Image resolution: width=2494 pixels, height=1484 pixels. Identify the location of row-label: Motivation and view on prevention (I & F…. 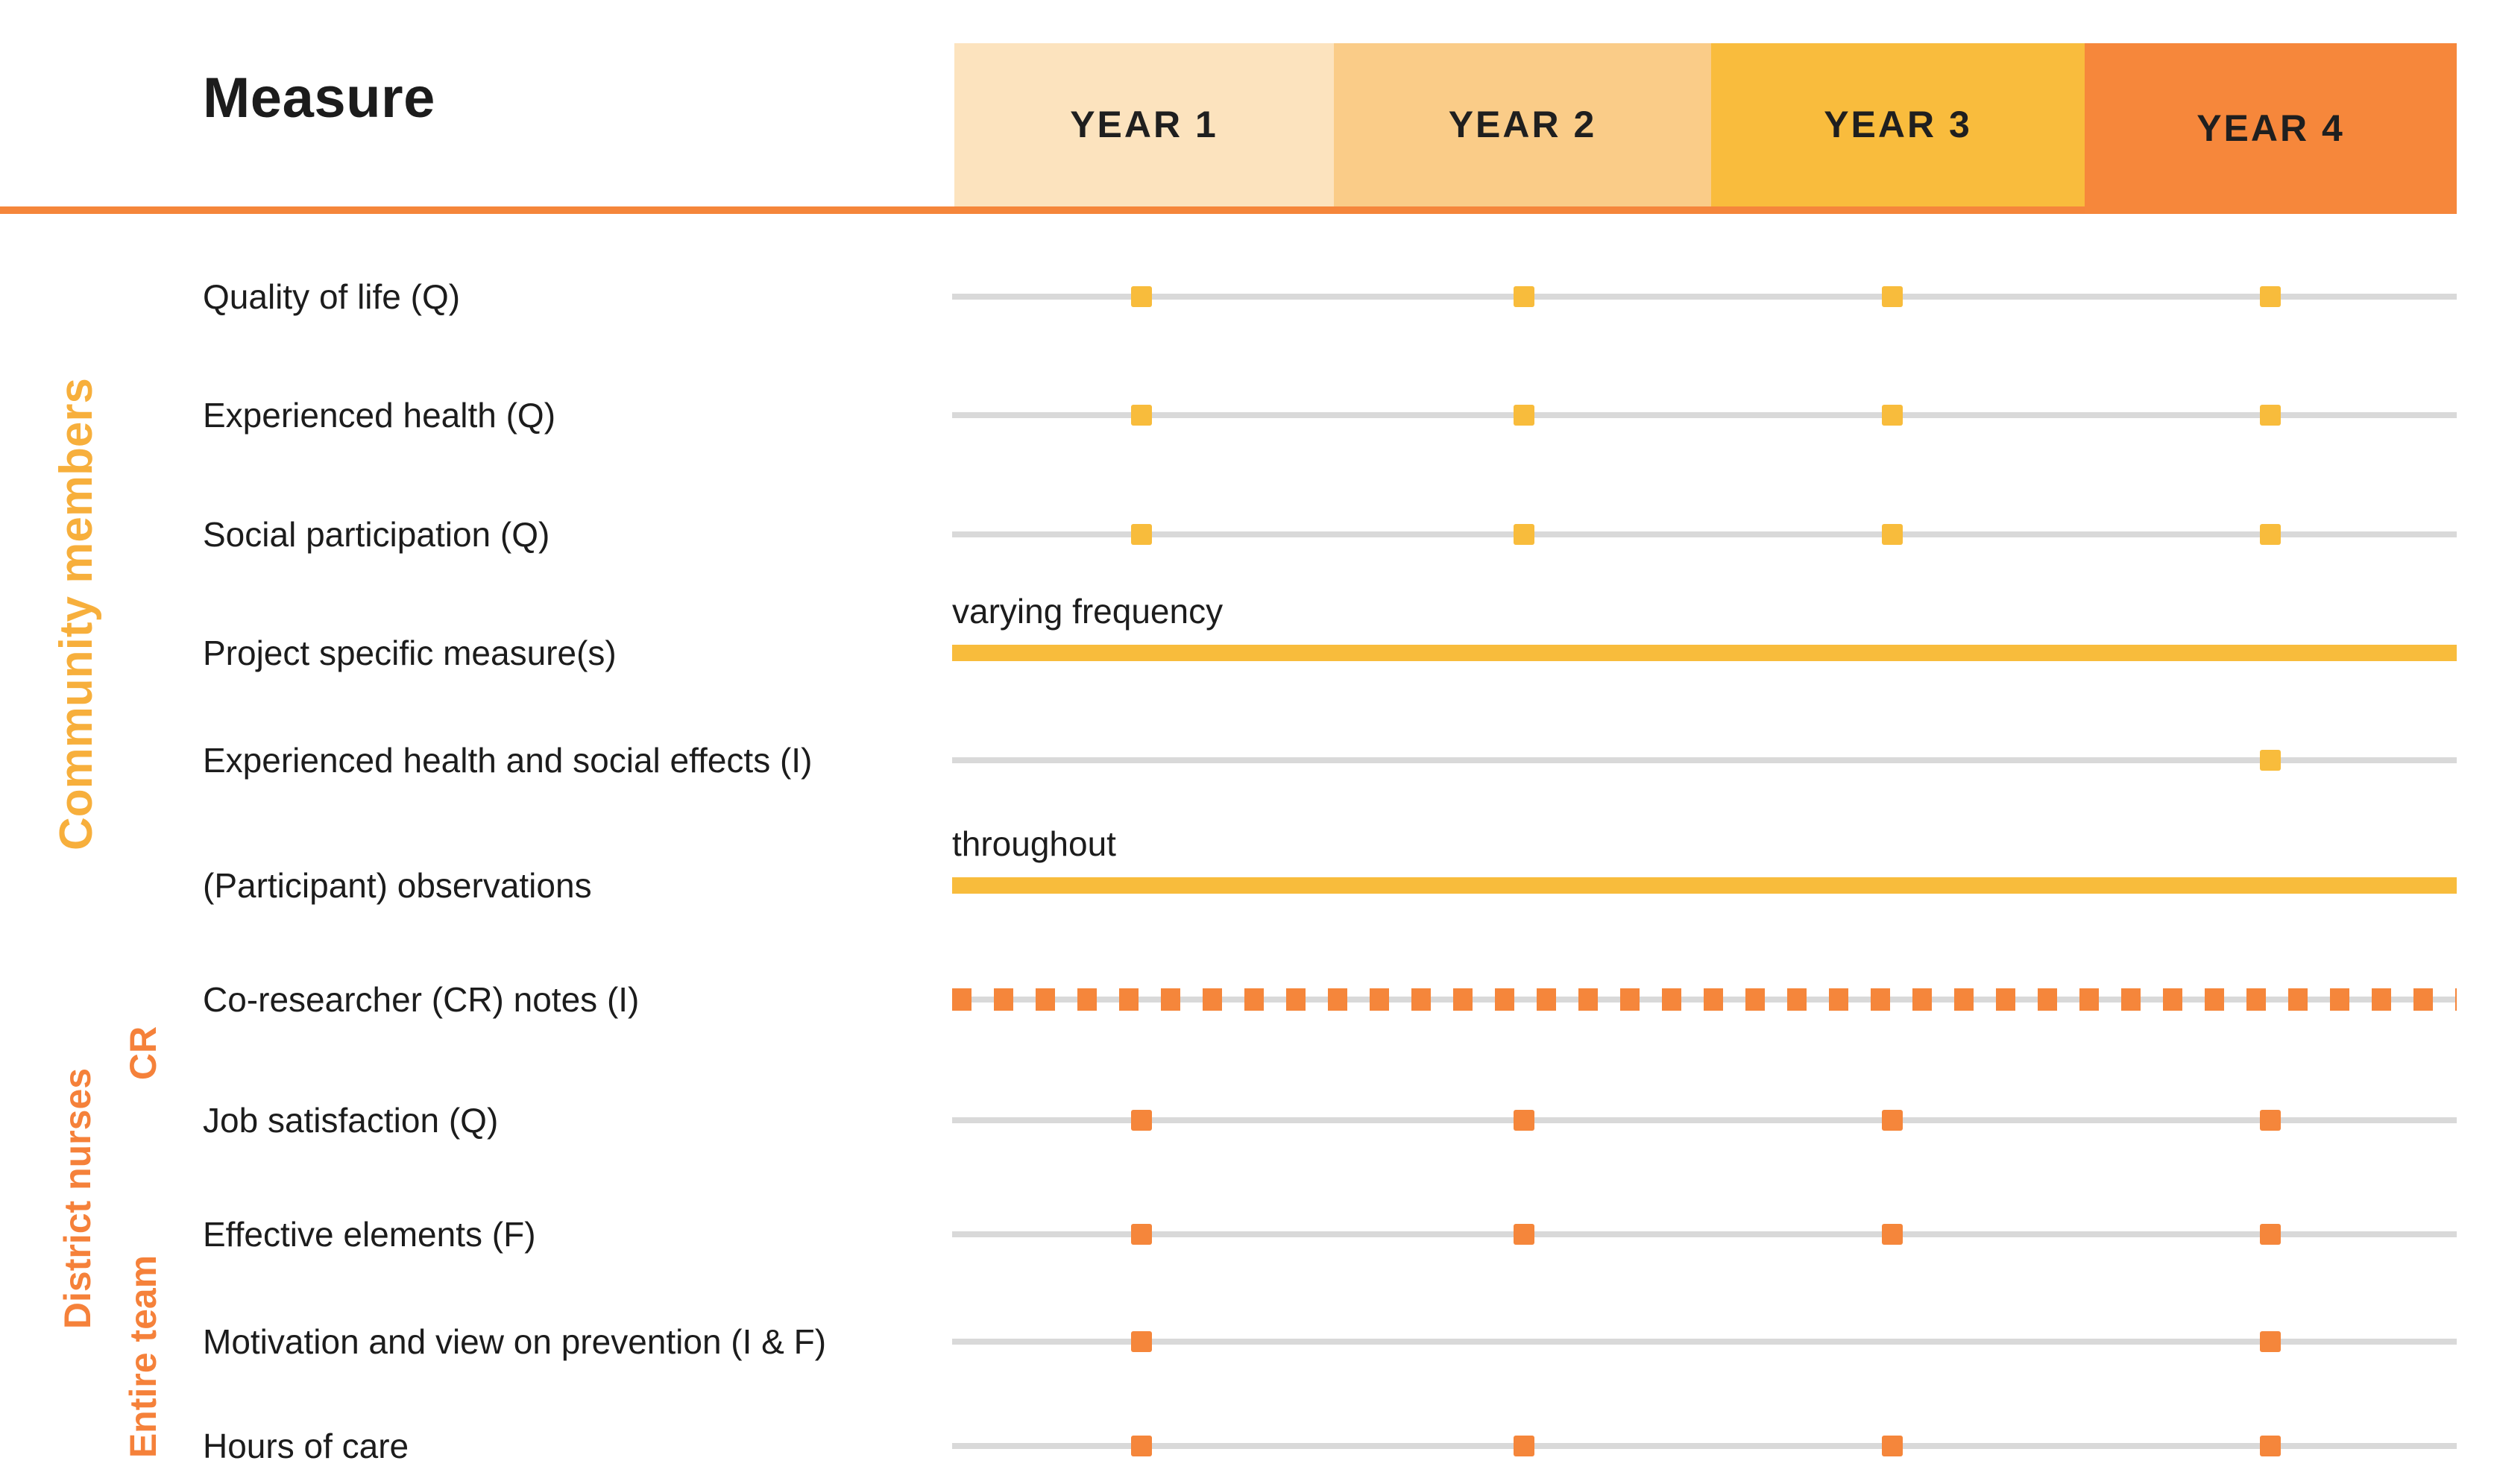
(515, 1341).